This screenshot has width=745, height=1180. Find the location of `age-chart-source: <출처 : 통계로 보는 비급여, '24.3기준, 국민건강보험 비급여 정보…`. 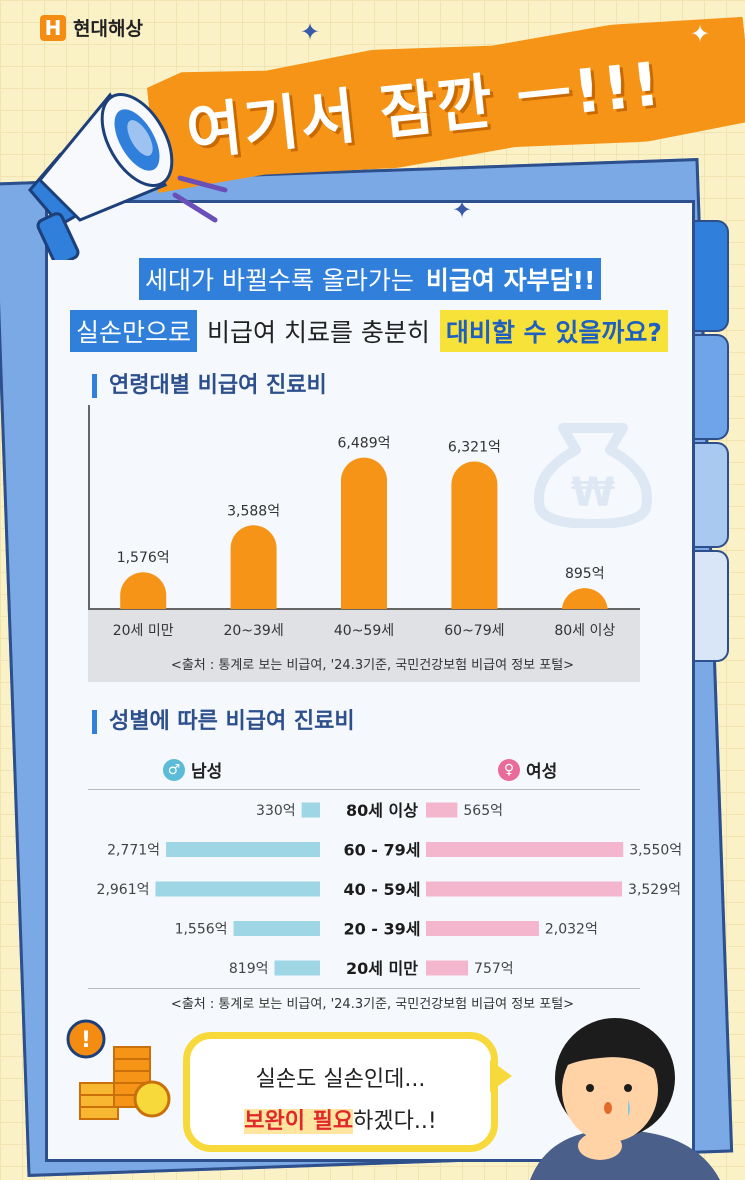

age-chart-source: <출처 : 통계로 보는 비급여, '24.3기준, 국민건강보험 비급여 정보… is located at coordinates (372, 665).